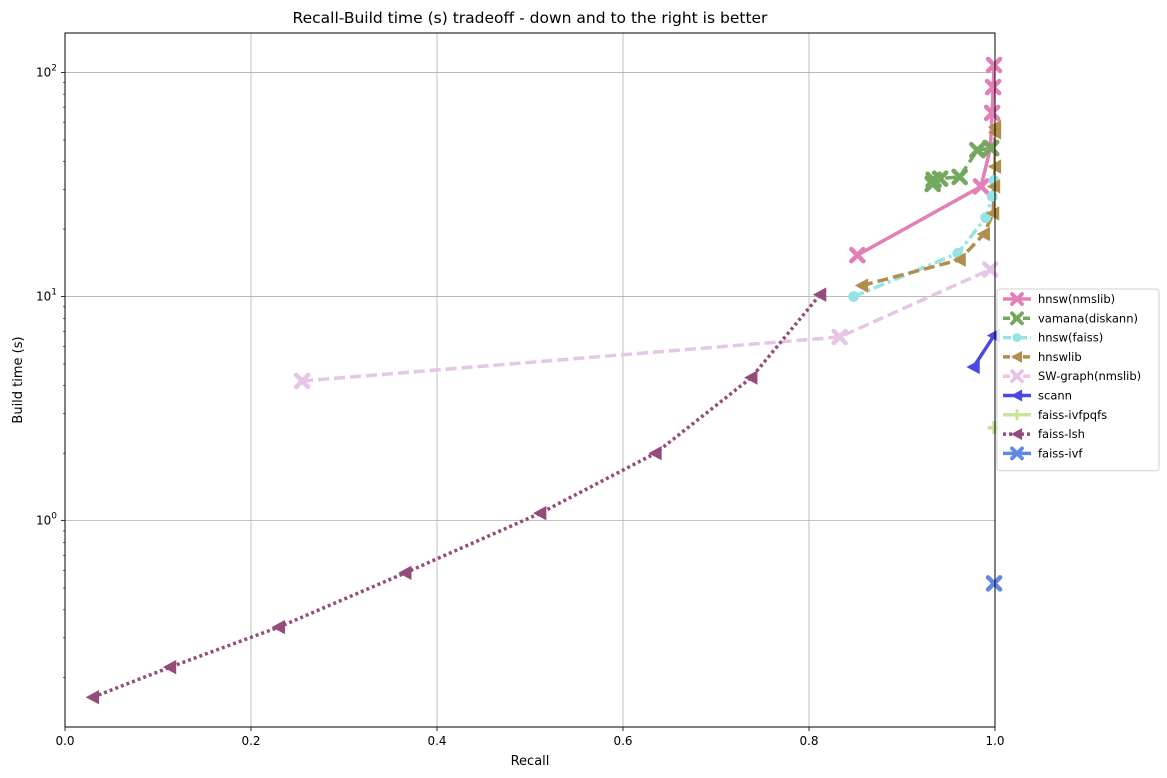  I want to click on y-tick-label: 10¹, so click(46, 296).